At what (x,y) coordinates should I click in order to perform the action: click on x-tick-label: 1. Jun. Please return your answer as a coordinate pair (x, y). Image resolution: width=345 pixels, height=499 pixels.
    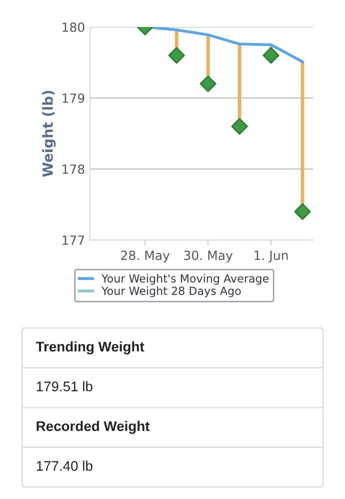
    Looking at the image, I should click on (271, 256).